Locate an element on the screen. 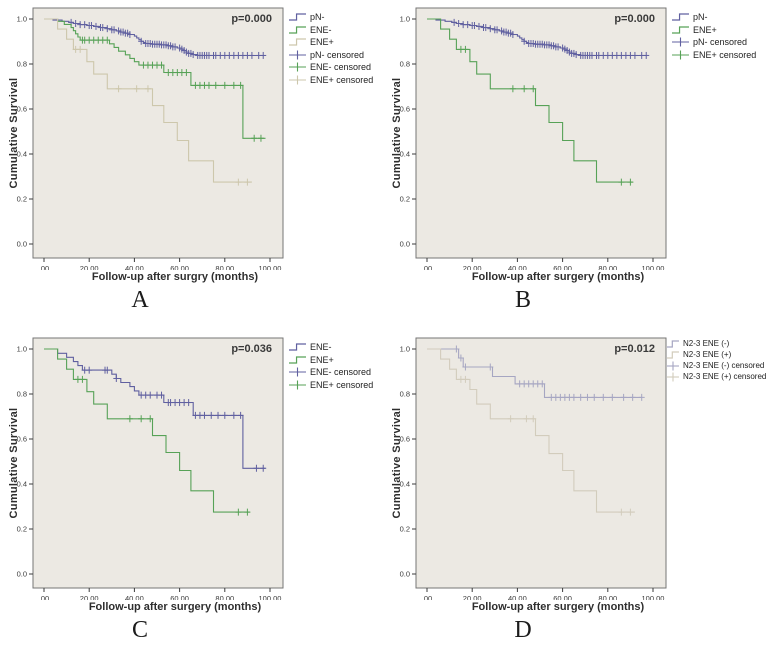  panel-letter: A is located at coordinates (140, 300).